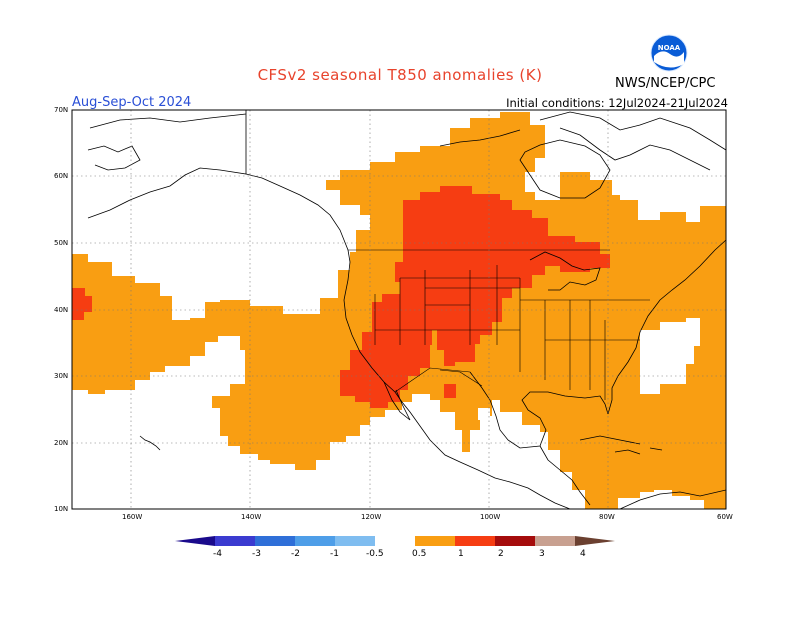 The width and height of the screenshot is (800, 618). Describe the element at coordinates (665, 83) in the screenshot. I see `agency-label: NWS/NCEP/CPC` at that location.